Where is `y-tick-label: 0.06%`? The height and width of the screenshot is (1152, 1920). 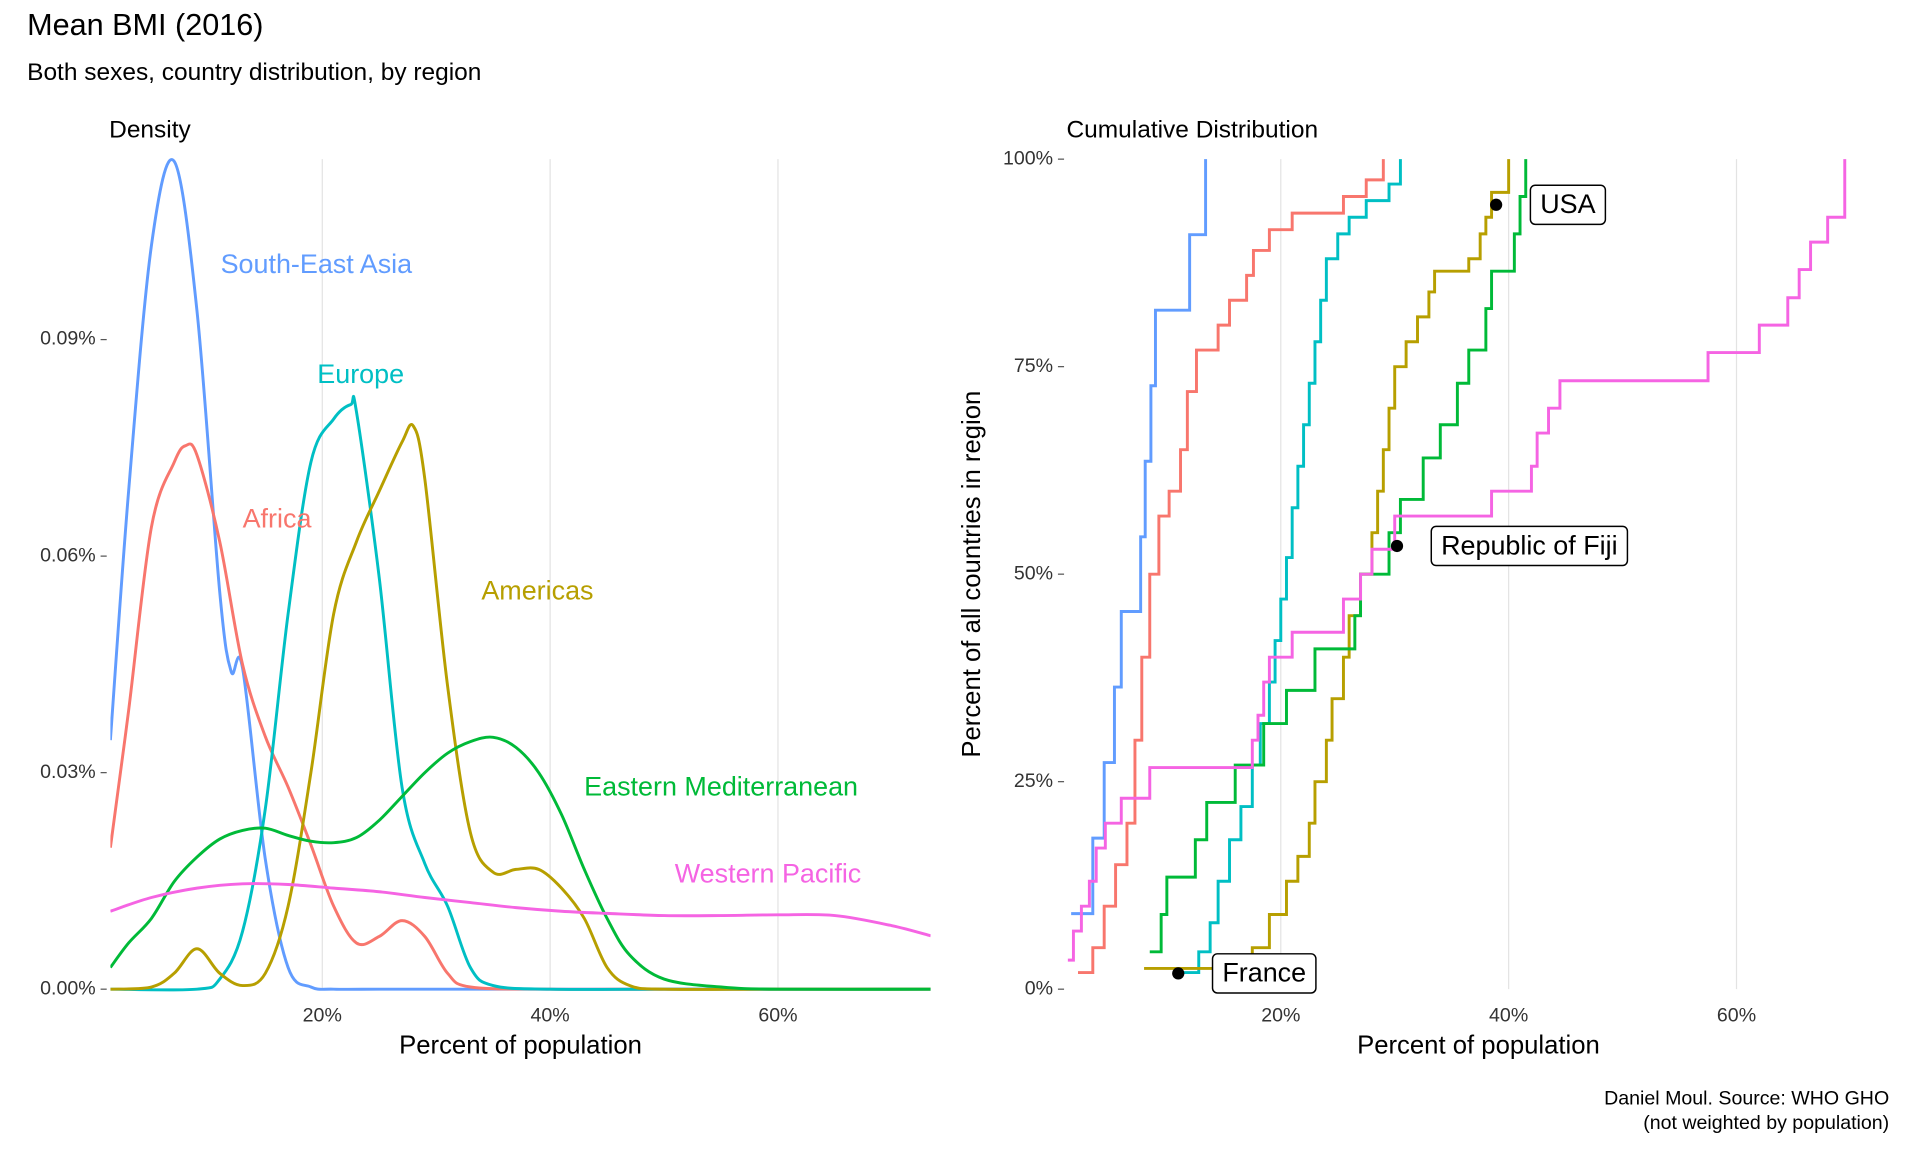
y-tick-label: 0.06% is located at coordinates (68, 555).